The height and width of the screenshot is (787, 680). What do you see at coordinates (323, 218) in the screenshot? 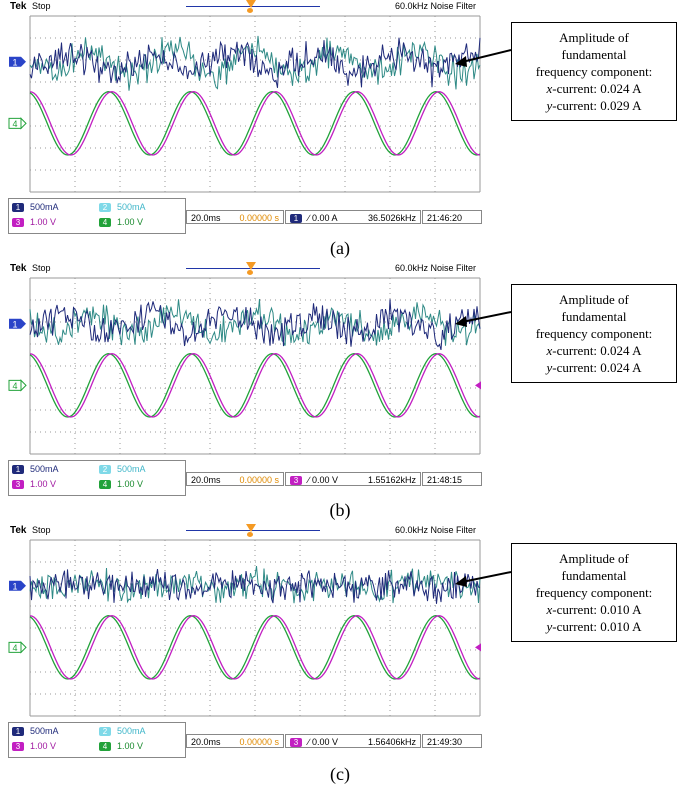
I see `trigger-level: ∕ 0.00 A` at bounding box center [323, 218].